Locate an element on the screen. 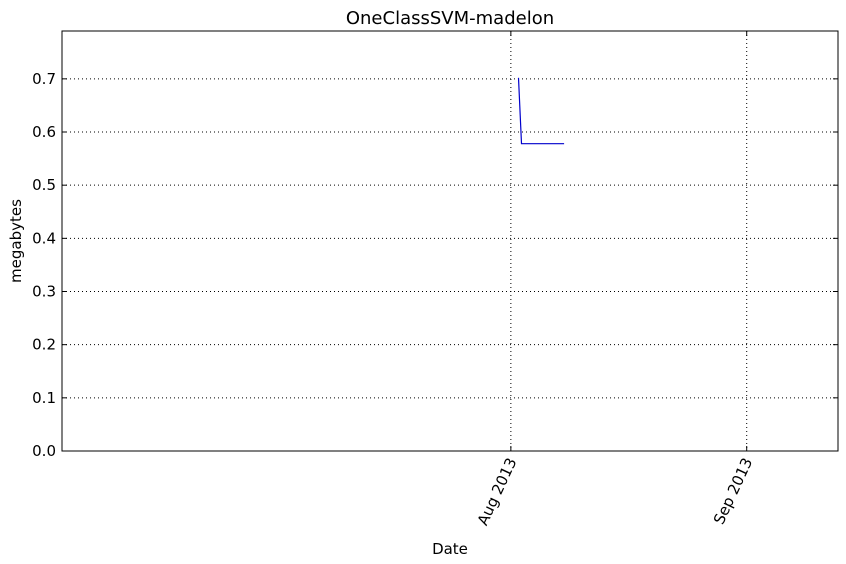 The width and height of the screenshot is (846, 564). series-layer is located at coordinates (541, 111).